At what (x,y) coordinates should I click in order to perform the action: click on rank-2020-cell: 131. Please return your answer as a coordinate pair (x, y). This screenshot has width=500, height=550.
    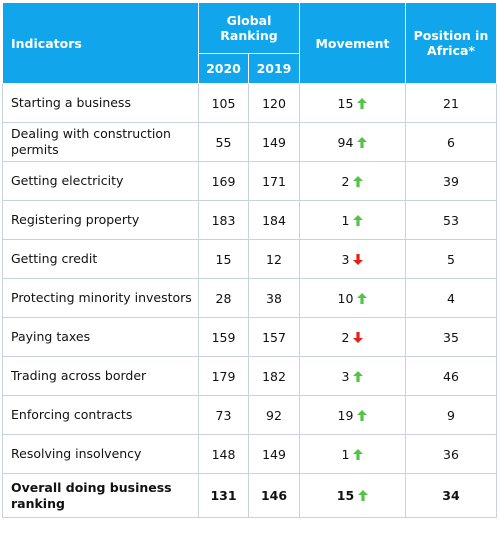
    Looking at the image, I should click on (223, 495).